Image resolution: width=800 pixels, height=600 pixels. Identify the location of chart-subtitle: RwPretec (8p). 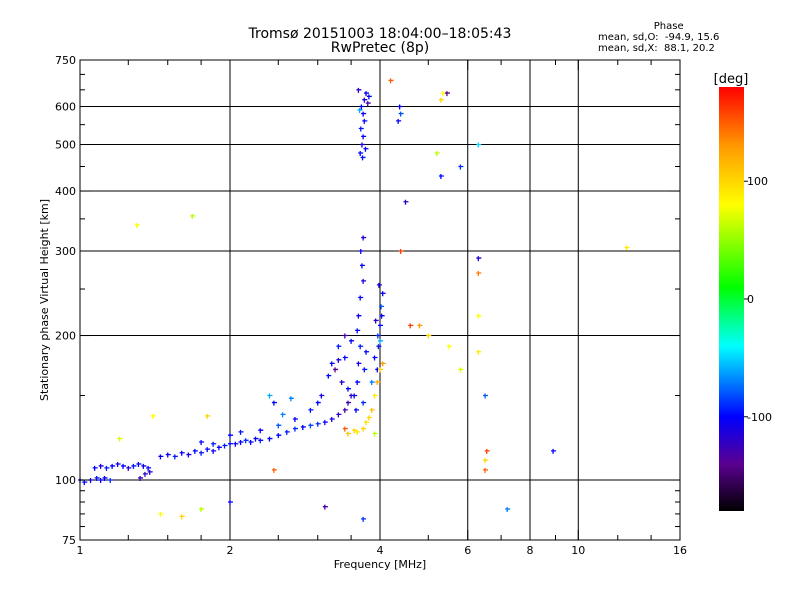
(380, 48).